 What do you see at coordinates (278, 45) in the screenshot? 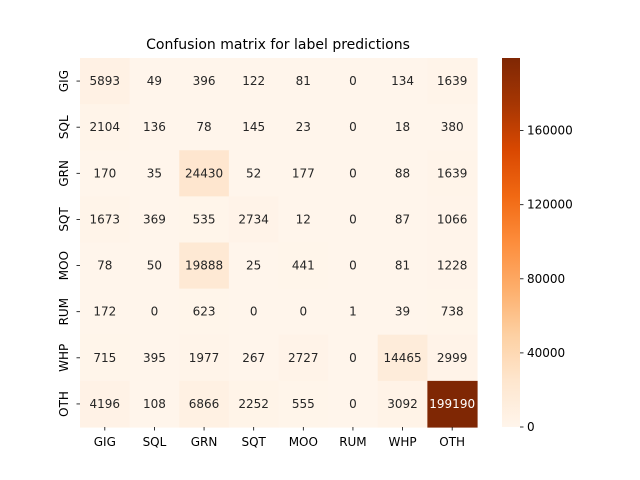
I see `chart-title: Confusion matrix for label predictions` at bounding box center [278, 45].